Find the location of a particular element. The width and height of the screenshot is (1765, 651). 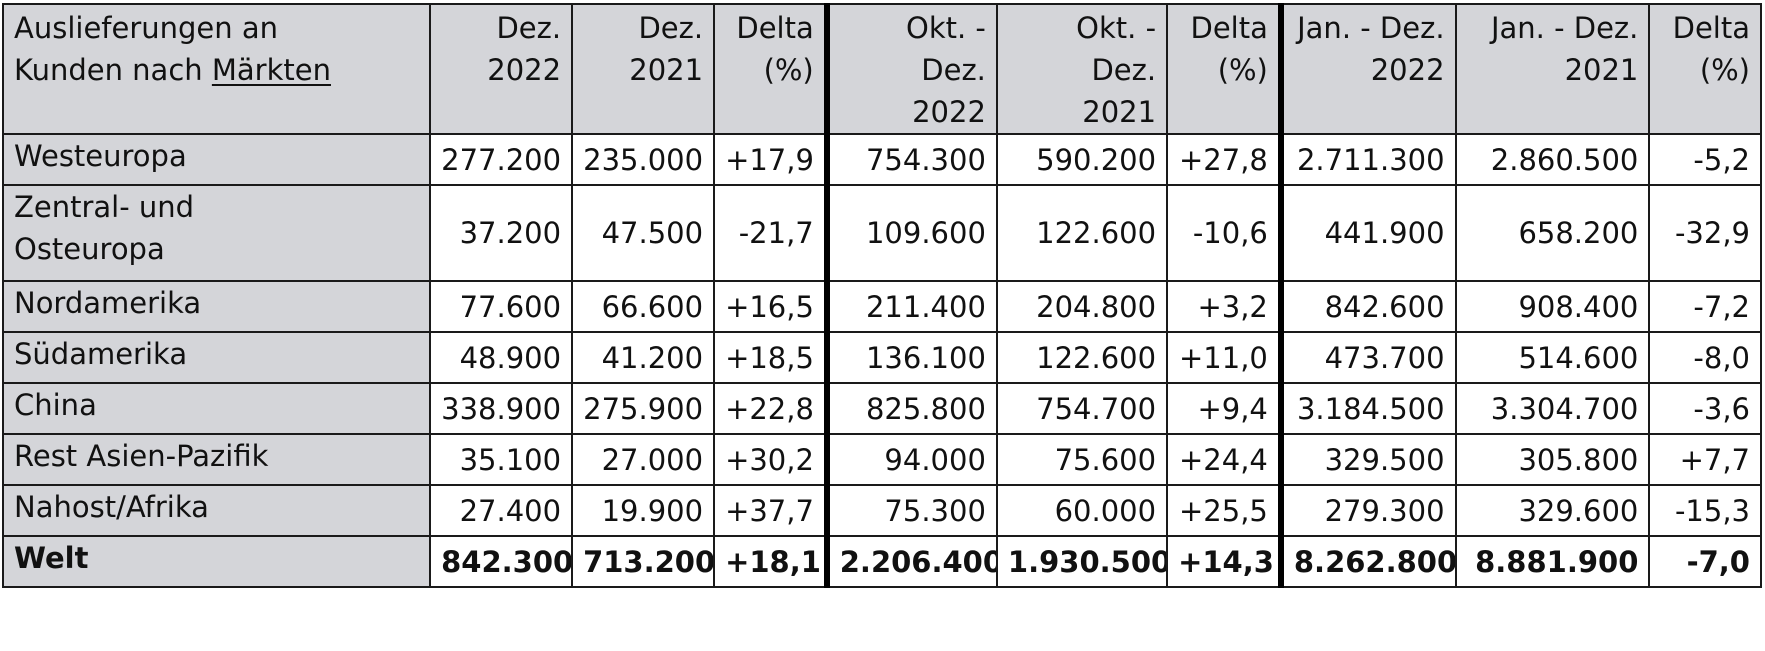

value-cell: 329.500 is located at coordinates (1367, 460).